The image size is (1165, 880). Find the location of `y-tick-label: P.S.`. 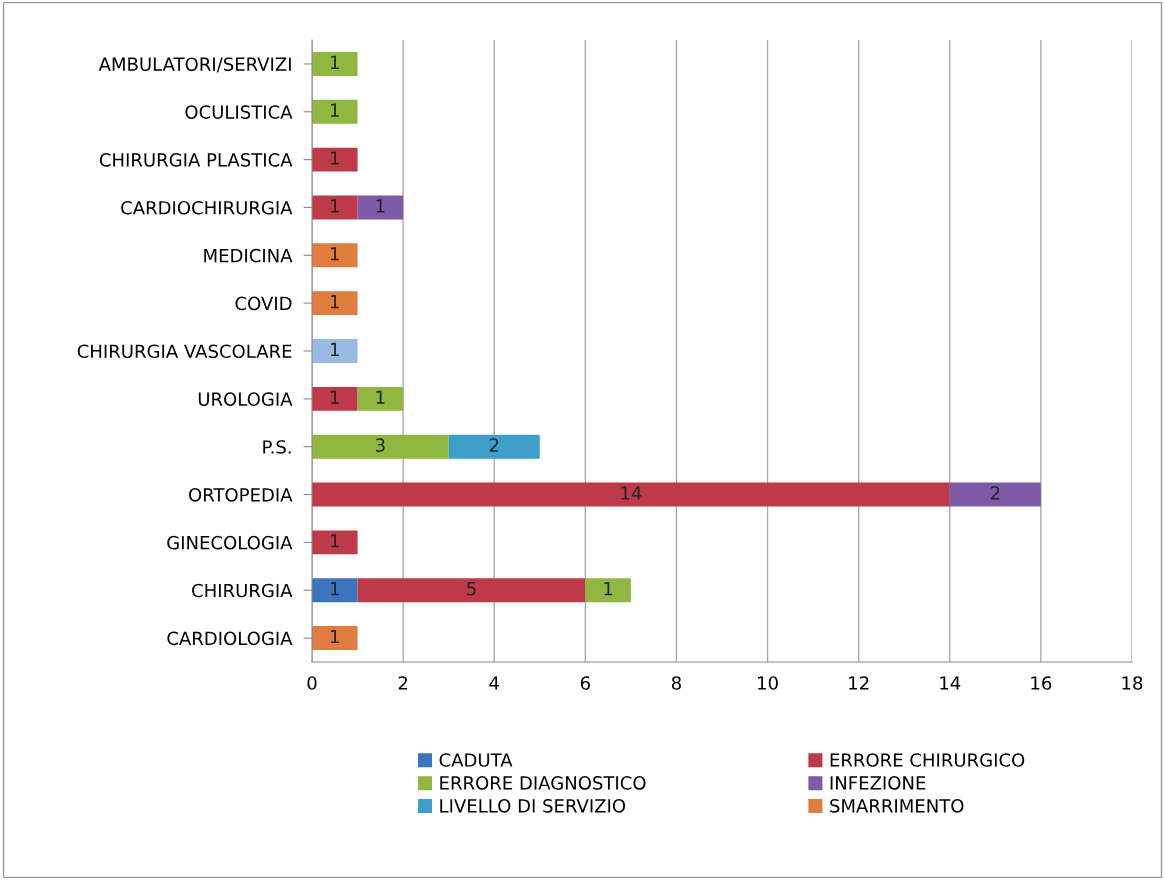

y-tick-label: P.S. is located at coordinates (277, 447).